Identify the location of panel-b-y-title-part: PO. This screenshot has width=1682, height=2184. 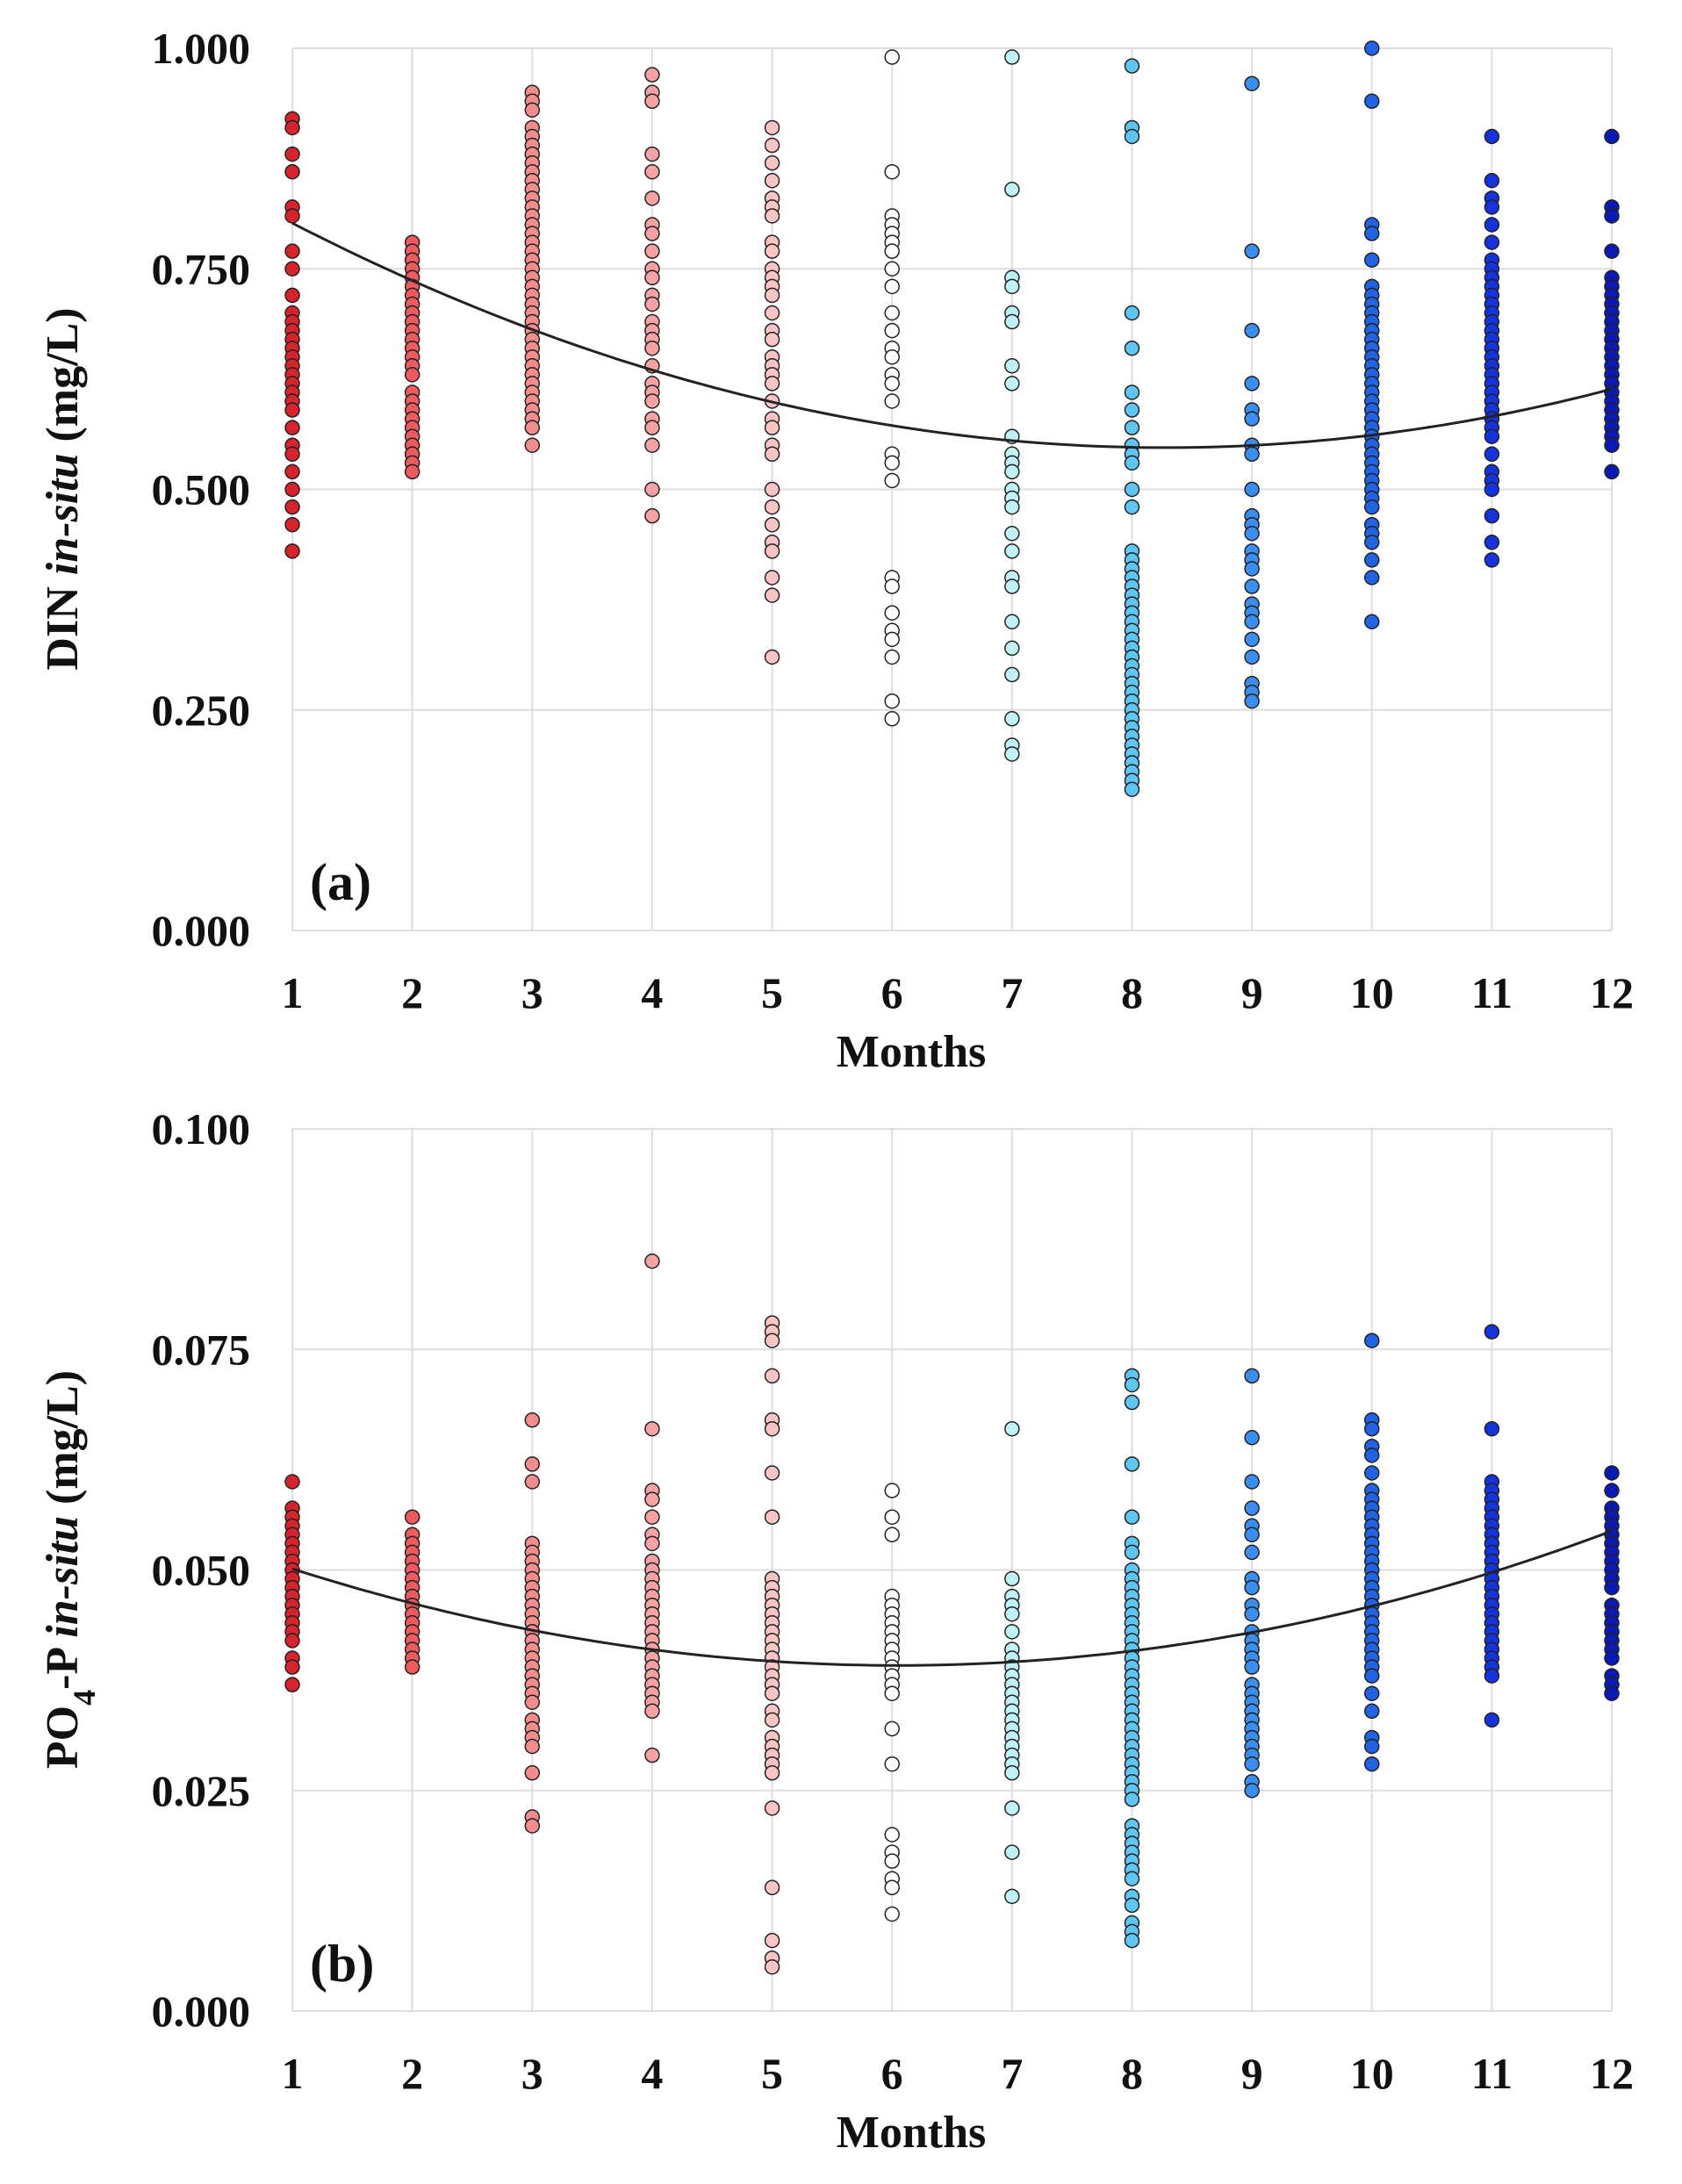
(63, 1737).